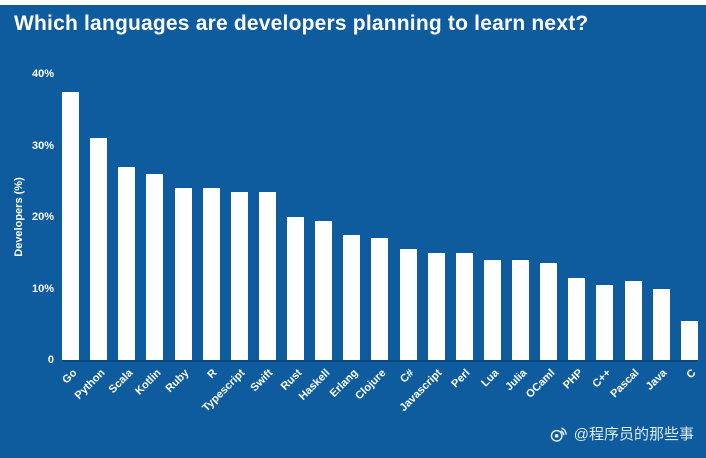 The width and height of the screenshot is (706, 458). I want to click on watermark: @程序员的那些事, so click(621, 433).